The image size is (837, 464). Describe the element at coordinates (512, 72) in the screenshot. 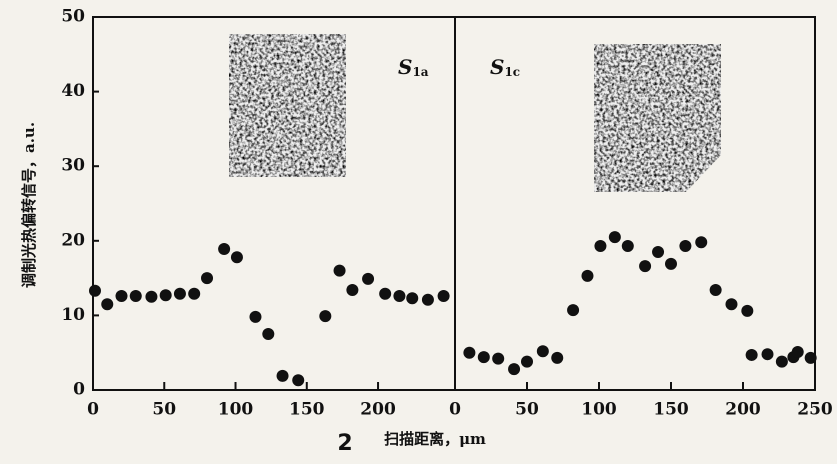

I see `panel-label-sub: 1c` at that location.